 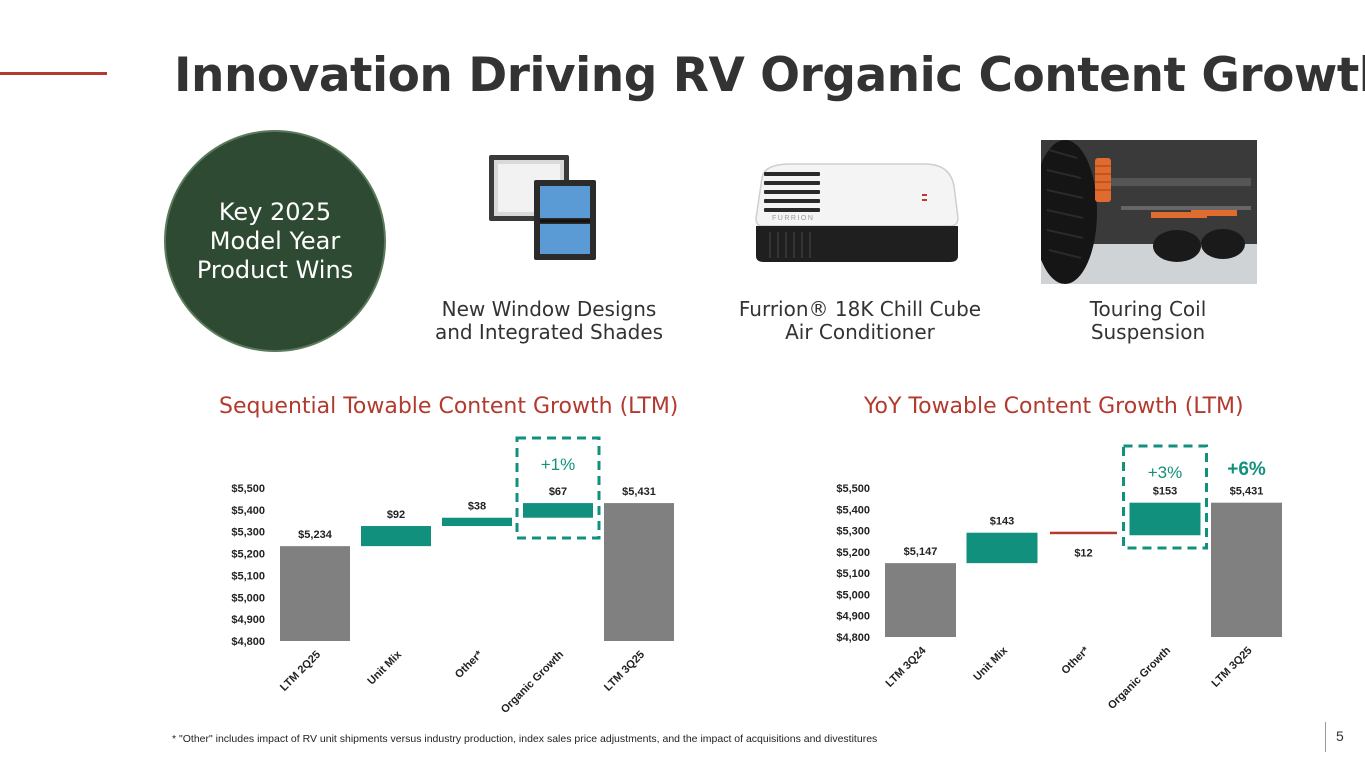 What do you see at coordinates (396, 515) in the screenshot?
I see `data-label: $92` at bounding box center [396, 515].